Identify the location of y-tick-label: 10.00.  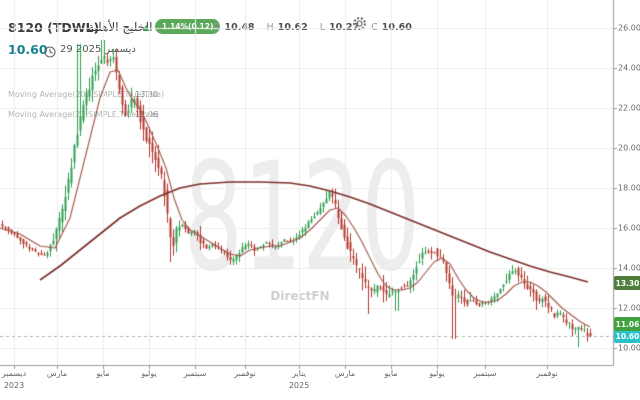
(629, 348).